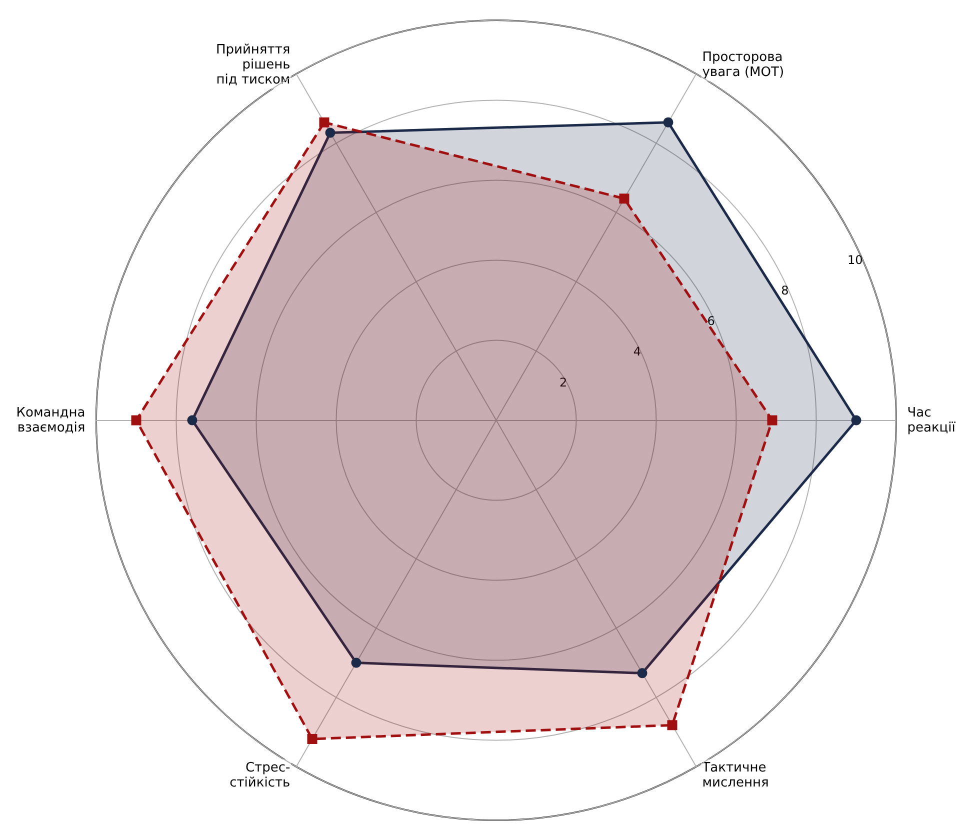 The height and width of the screenshot is (829, 973). What do you see at coordinates (711, 321) in the screenshot?
I see `y-tick-label: 6` at bounding box center [711, 321].